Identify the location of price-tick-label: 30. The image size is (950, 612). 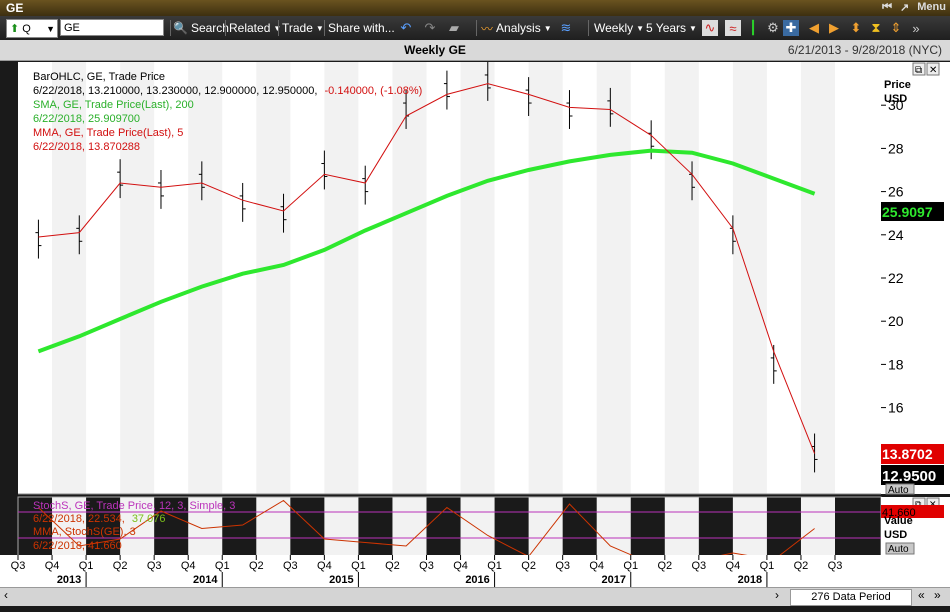
(896, 105).